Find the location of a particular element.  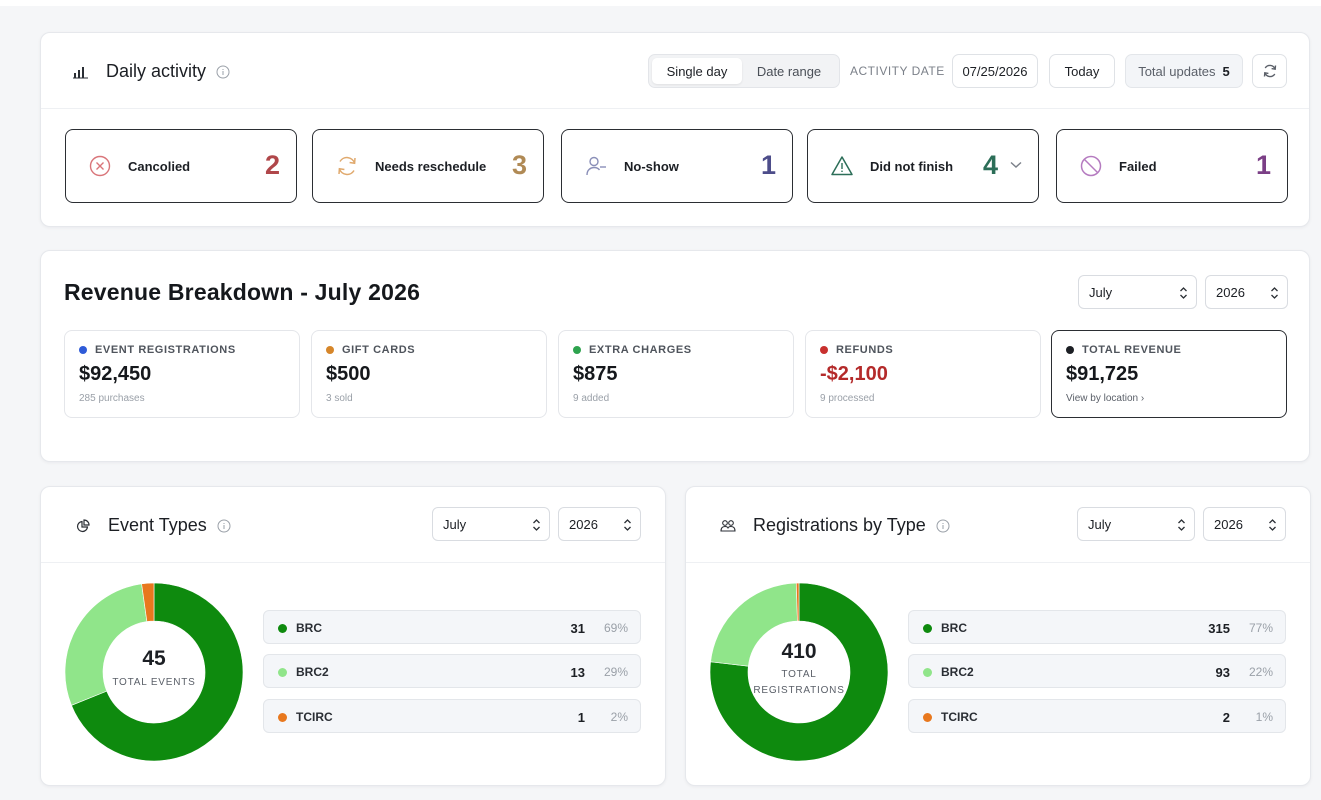

revenue-card-sub: 3 sold is located at coordinates (339, 398).